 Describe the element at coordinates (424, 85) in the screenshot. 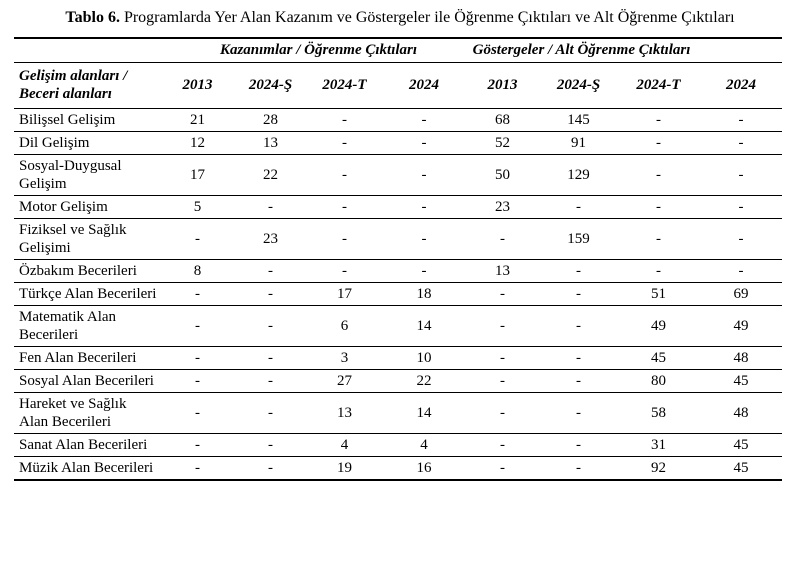

I see `col-header-2024-a: 2024` at that location.